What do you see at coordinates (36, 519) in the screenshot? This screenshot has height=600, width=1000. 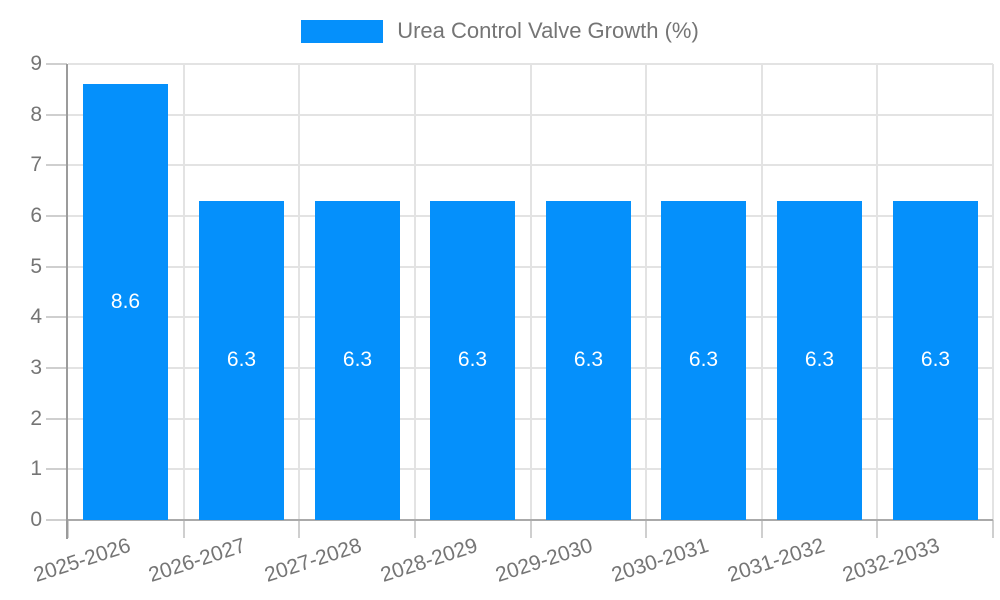 I see `y-axis-tick-label: 0` at bounding box center [36, 519].